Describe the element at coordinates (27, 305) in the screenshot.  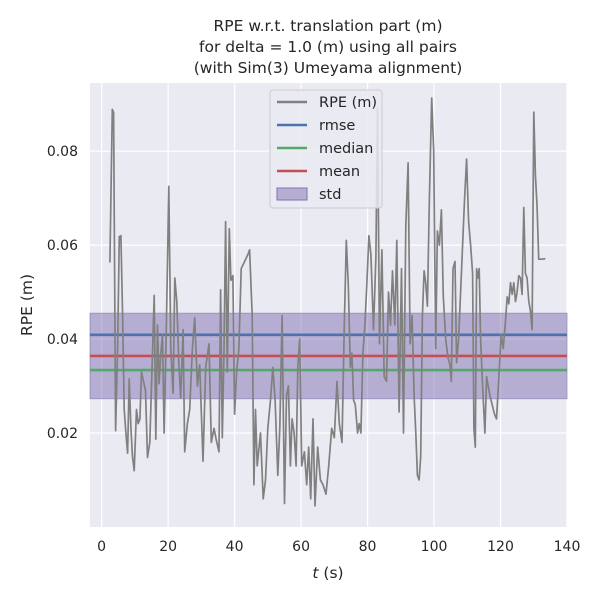
I see `y-axis-label: RPE (m)` at that location.